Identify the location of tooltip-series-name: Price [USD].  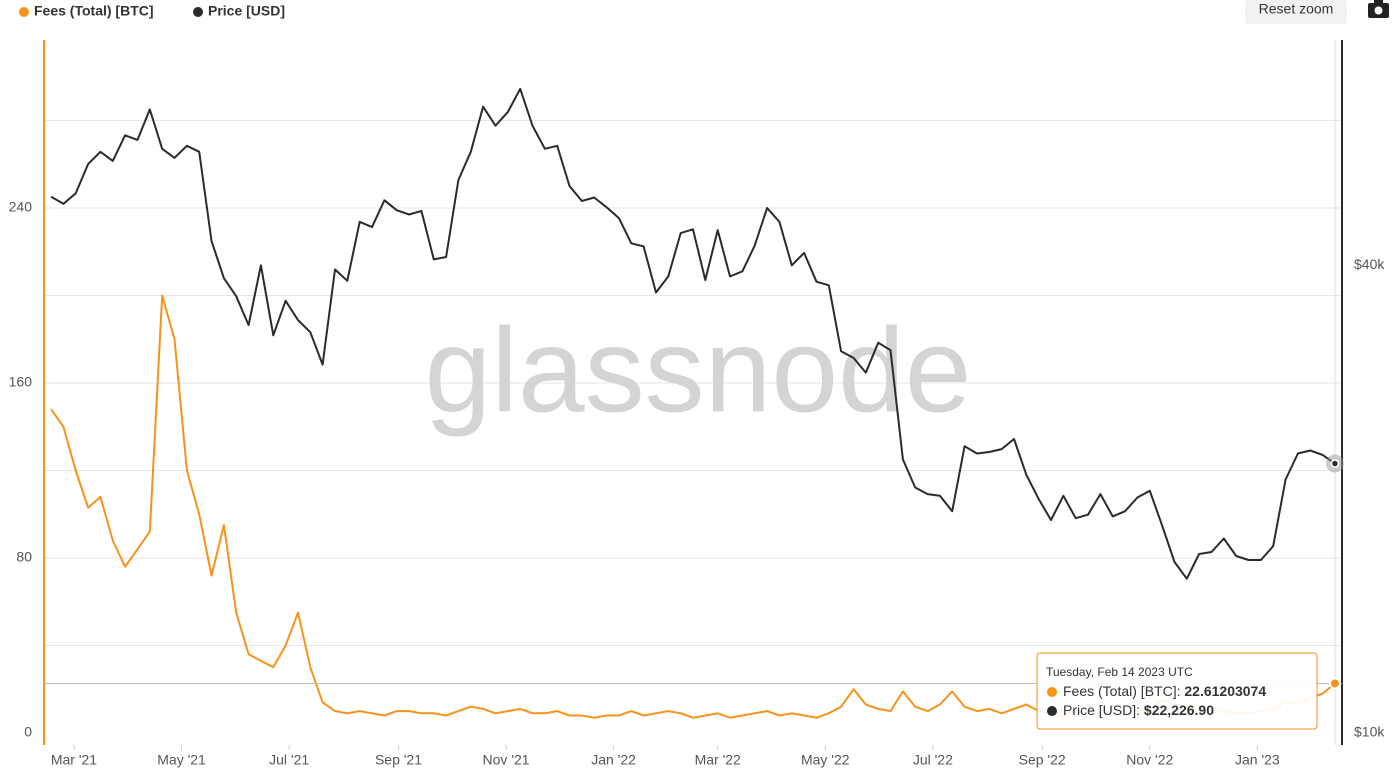
(1099, 710).